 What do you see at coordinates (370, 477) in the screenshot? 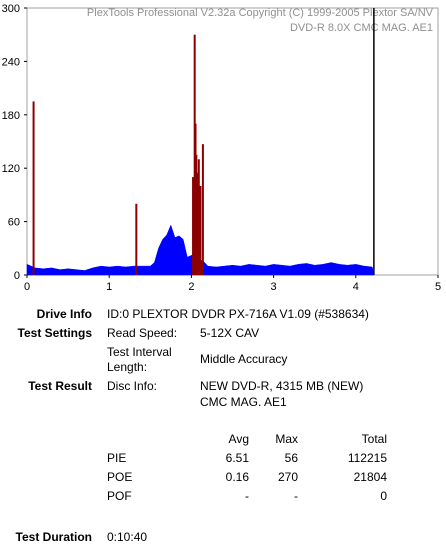
I see `cell: 21804` at bounding box center [370, 477].